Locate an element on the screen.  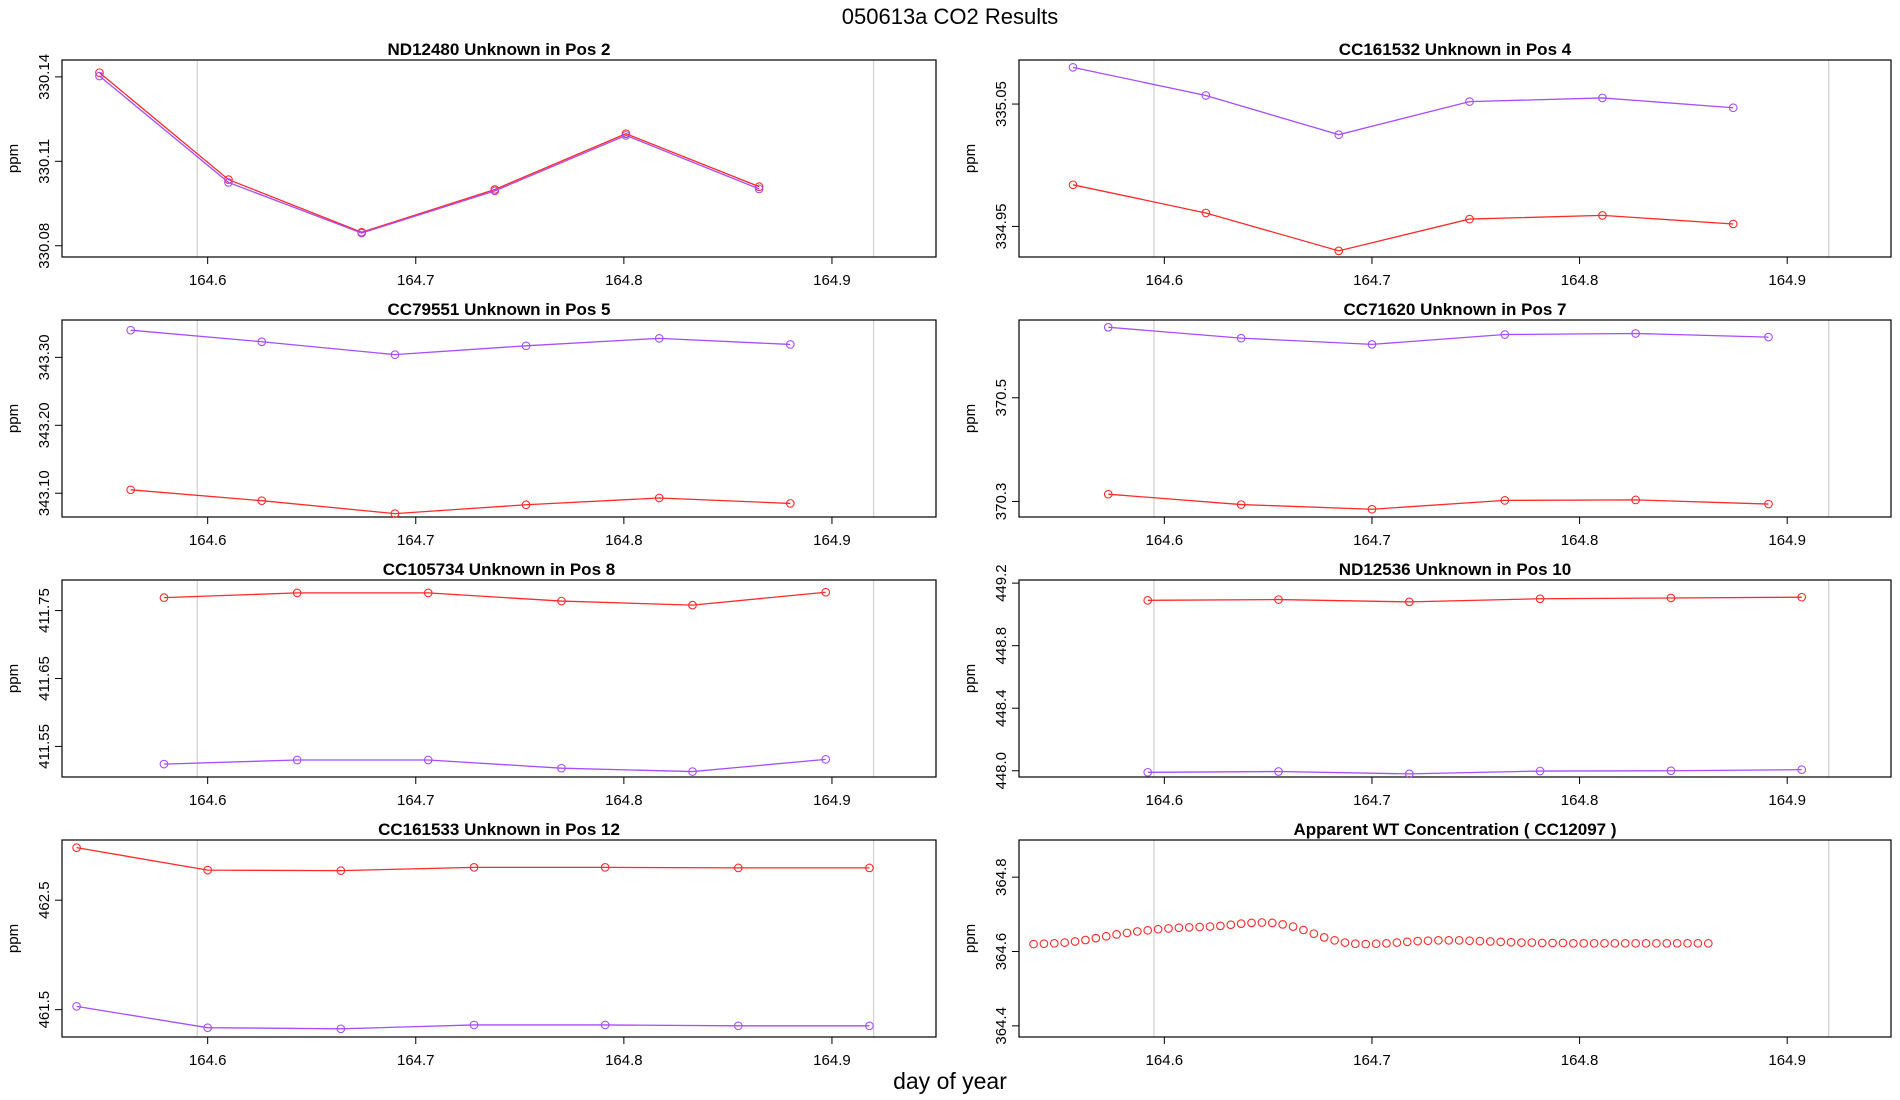
panel-title: CC79551 Unknown in Pos 5 is located at coordinates (499, 309).